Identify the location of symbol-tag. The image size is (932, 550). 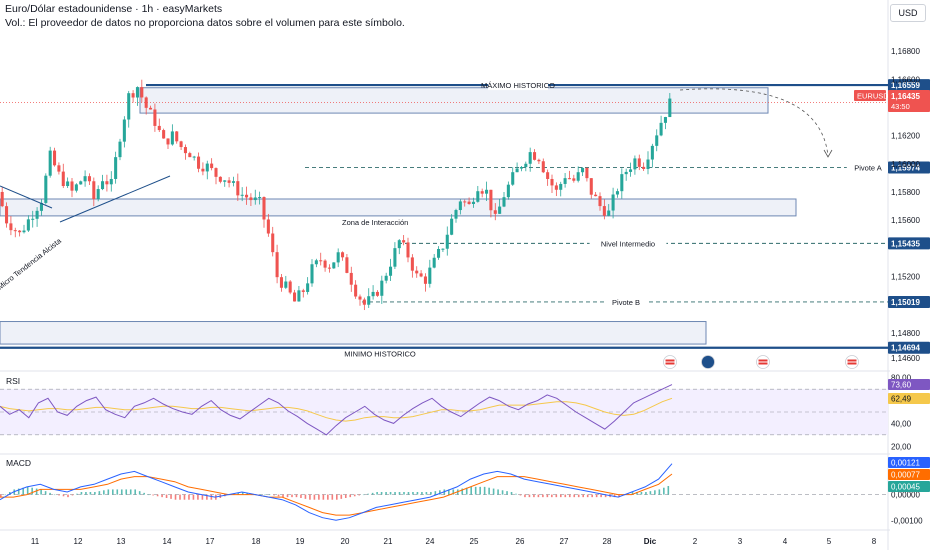
(870, 95).